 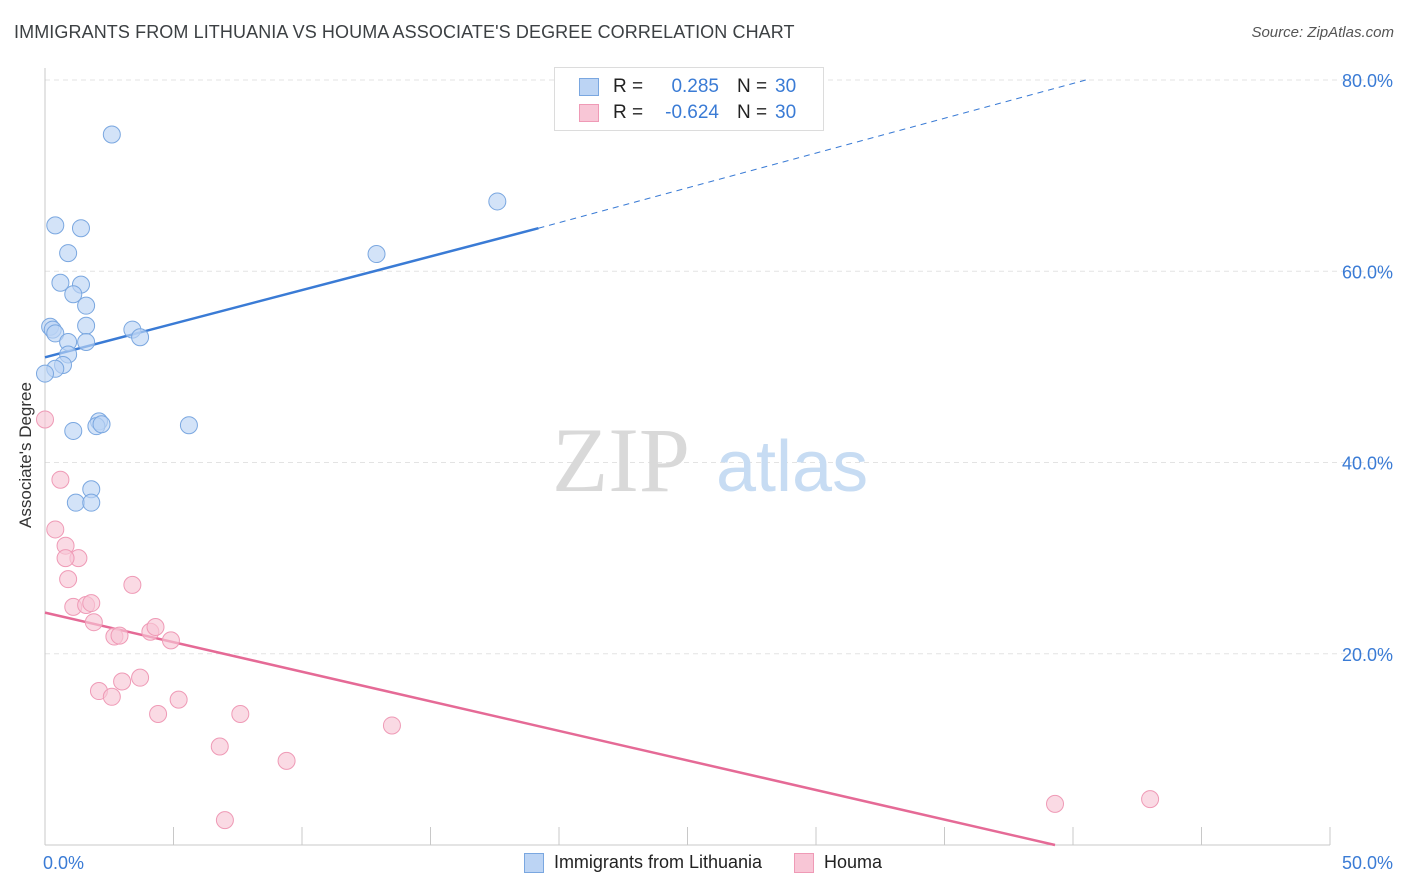 What do you see at coordinates (1367, 81) in the screenshot?
I see `y-tick-label: 80.0%` at bounding box center [1367, 81].